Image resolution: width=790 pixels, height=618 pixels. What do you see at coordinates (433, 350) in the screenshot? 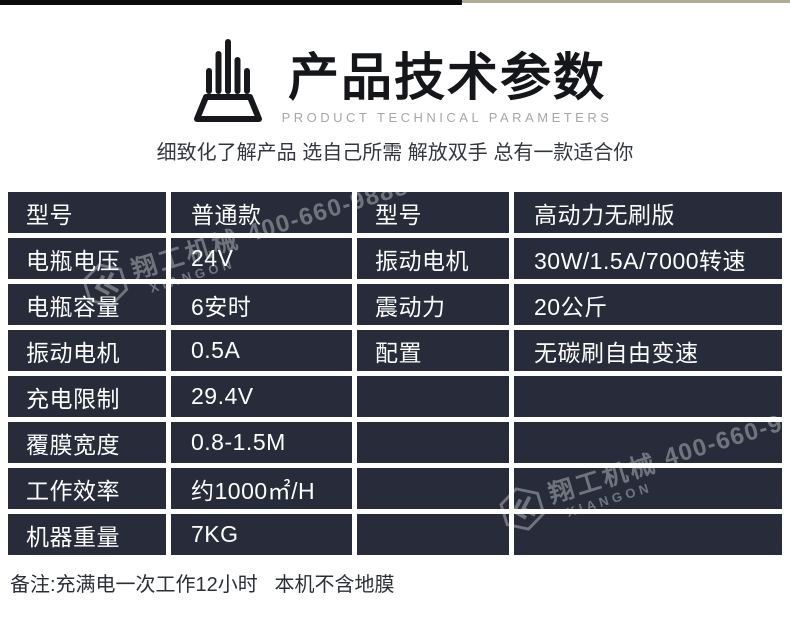
I see `spec-label-cell: 配置` at bounding box center [433, 350].